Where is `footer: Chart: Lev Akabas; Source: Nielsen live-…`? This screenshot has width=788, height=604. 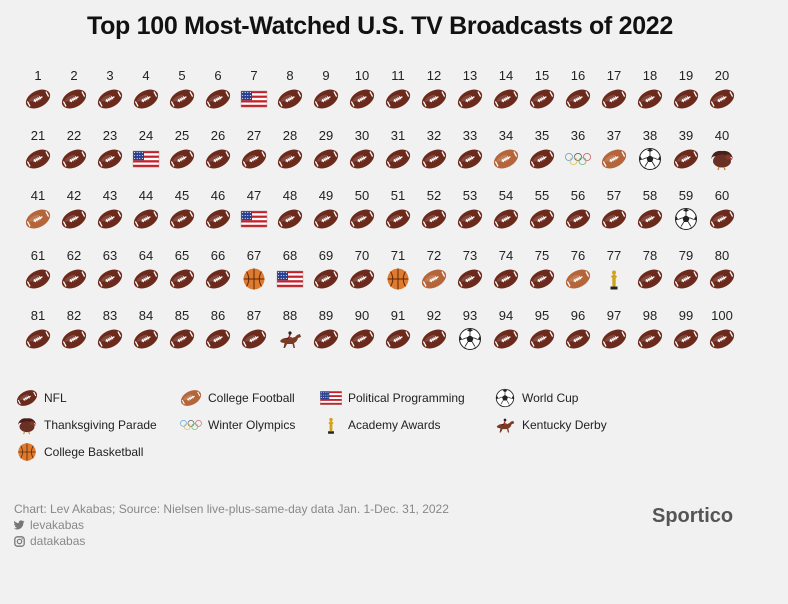
footer: Chart: Lev Akabas; Source: Nielsen live-… is located at coordinates (231, 525).